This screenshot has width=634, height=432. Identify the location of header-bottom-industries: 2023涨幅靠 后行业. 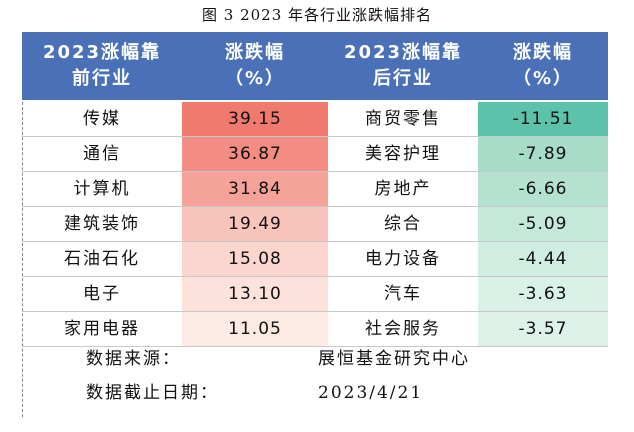
(403, 66).